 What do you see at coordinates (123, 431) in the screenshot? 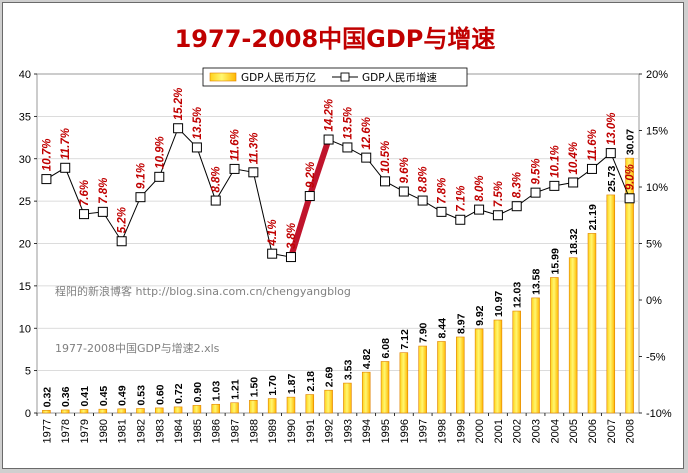
I see `x-tick-label: 1981` at bounding box center [123, 431].